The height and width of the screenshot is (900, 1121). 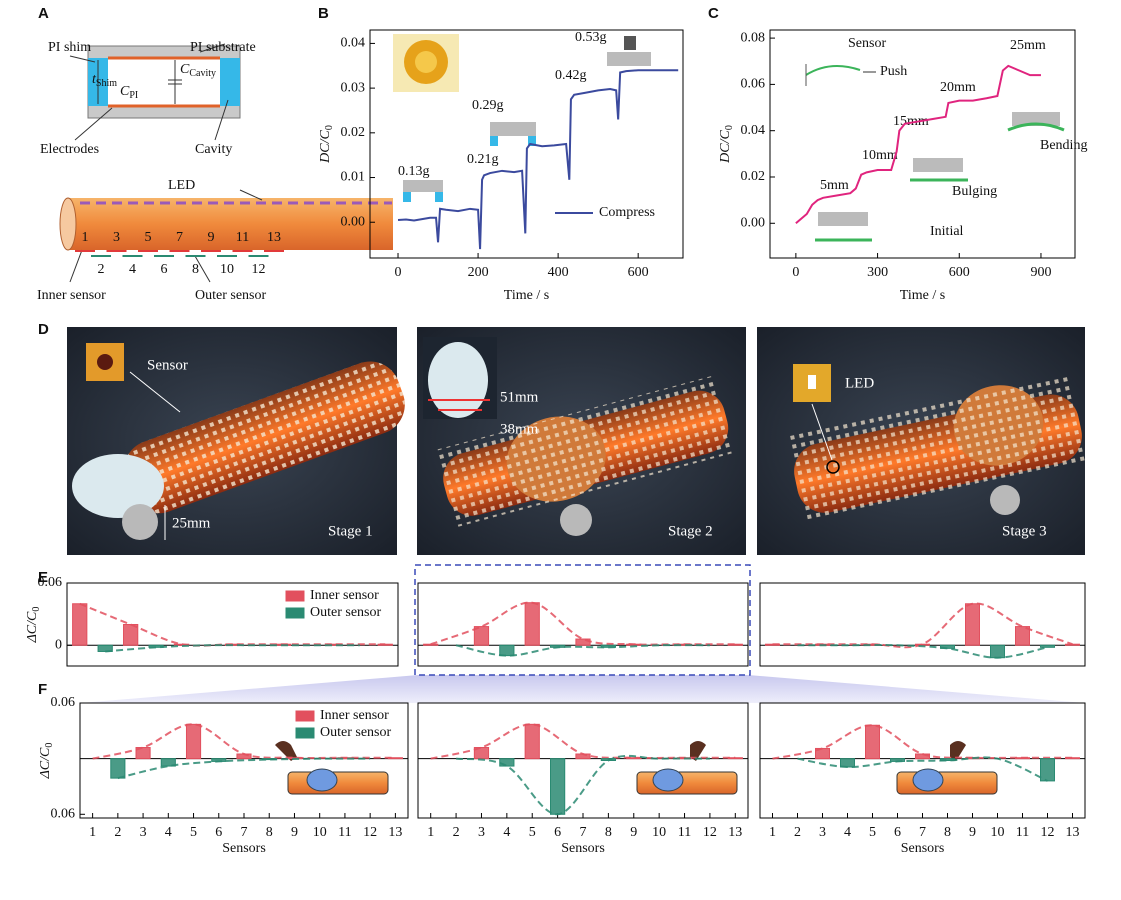 I want to click on sensor-number: 5, so click(x=148, y=237).